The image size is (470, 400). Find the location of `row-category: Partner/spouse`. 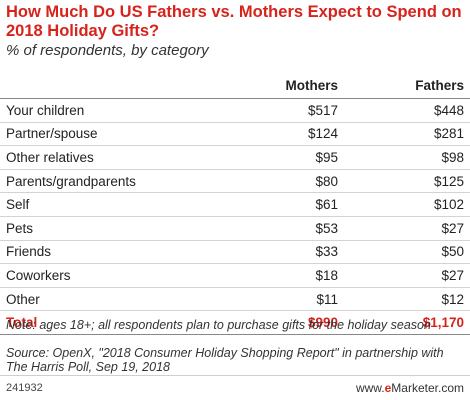

row-category: Partner/spouse is located at coordinates (114, 134).